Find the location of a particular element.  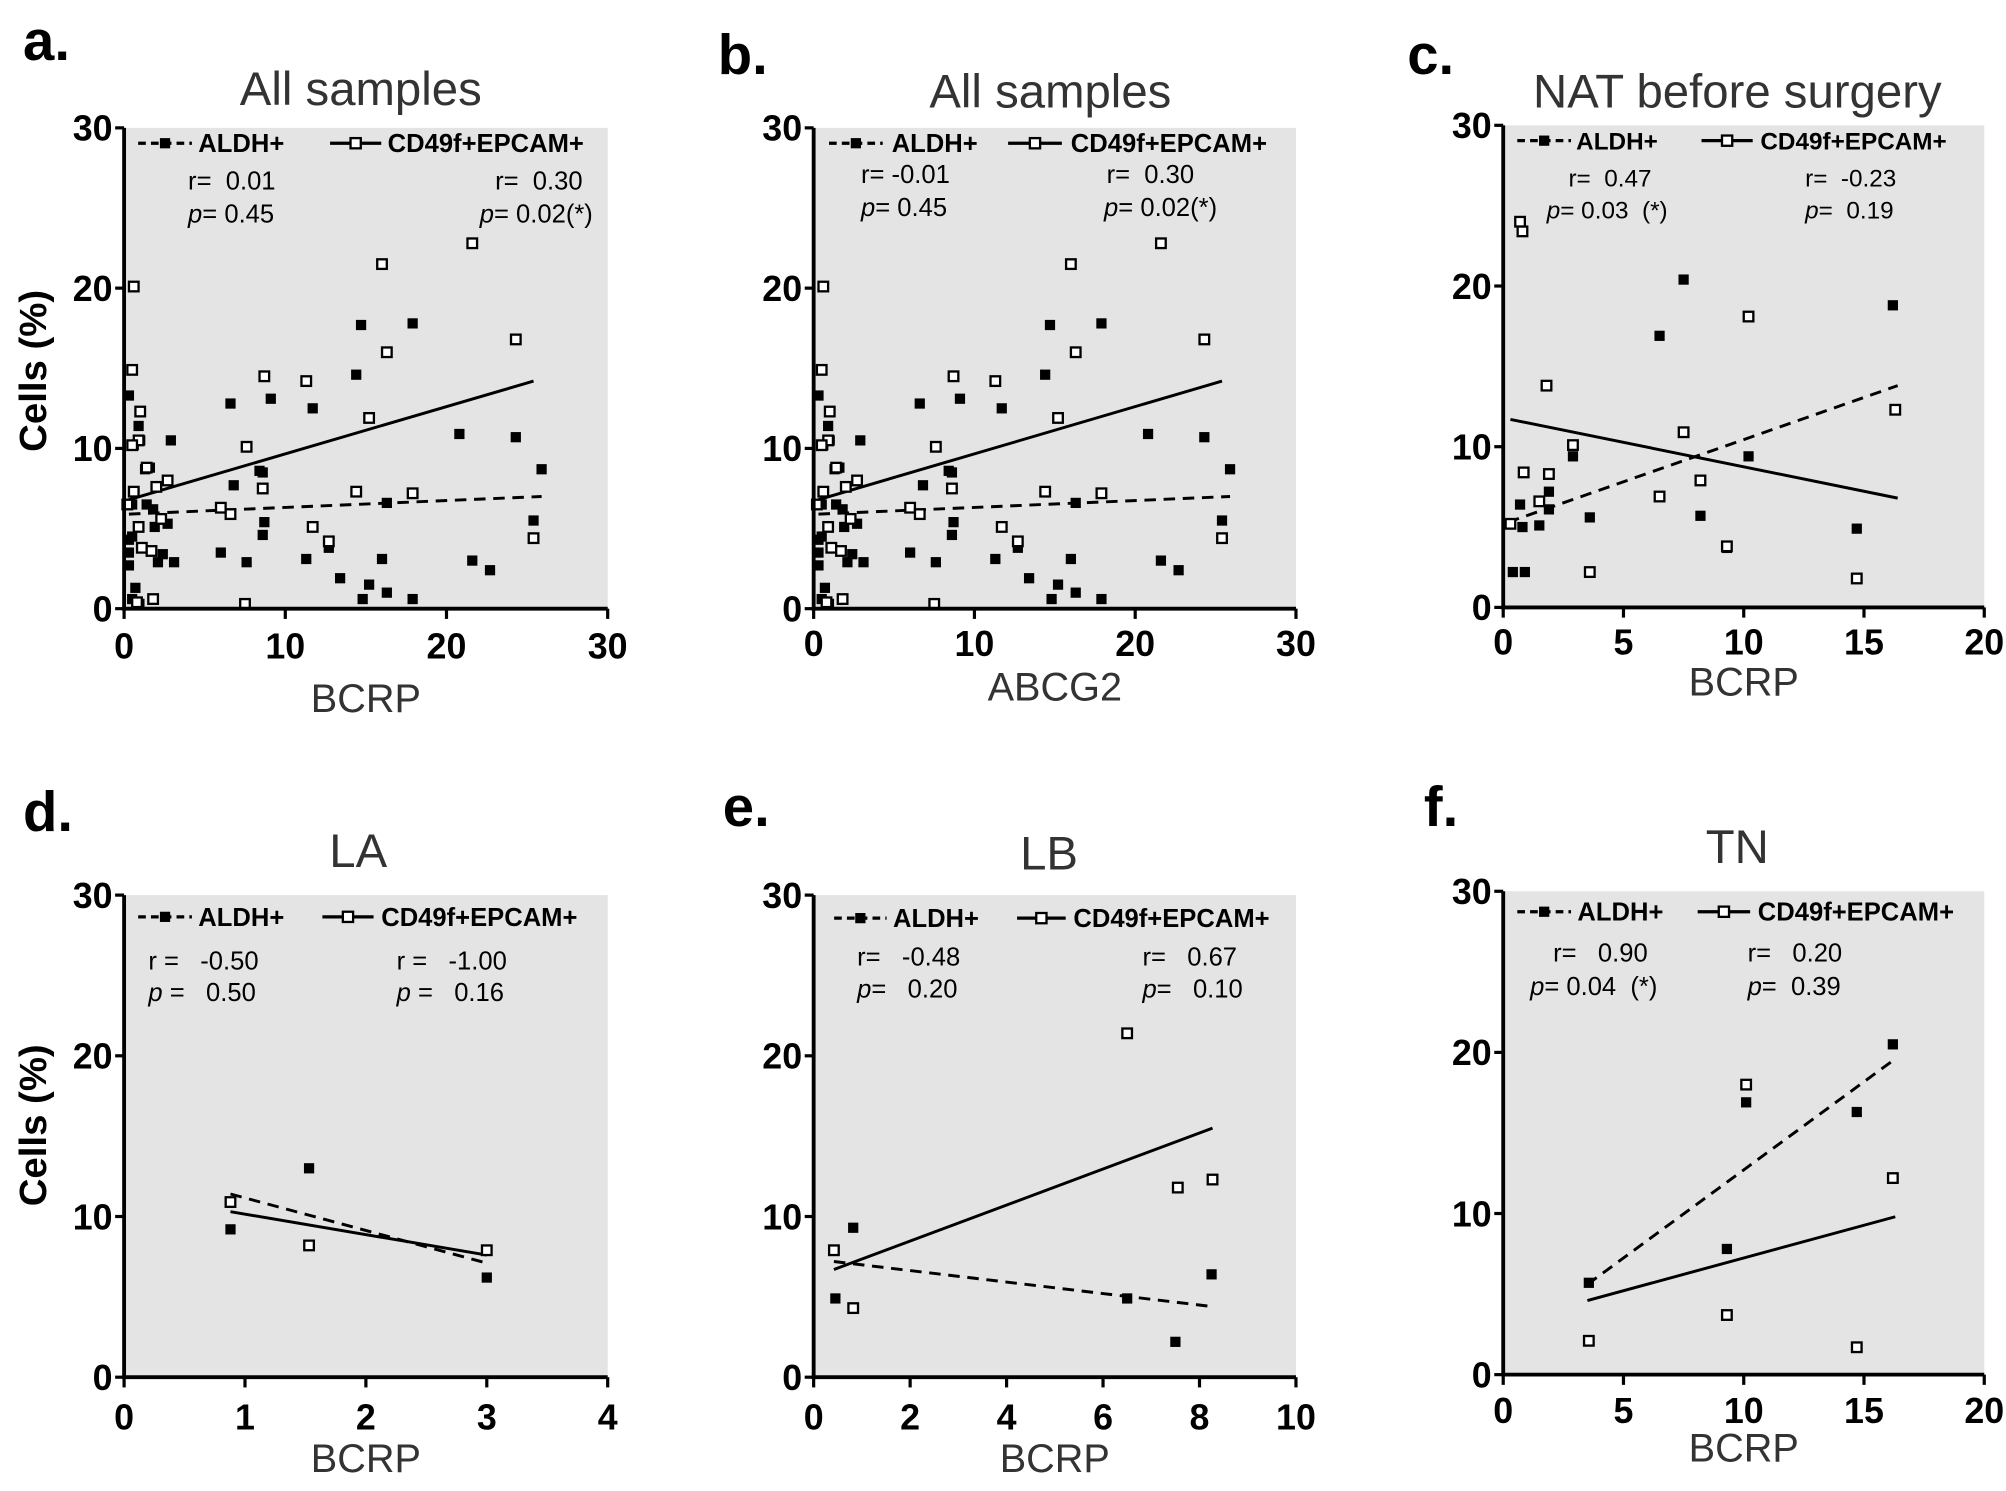

x-tick-label: 30 is located at coordinates (1296, 644).